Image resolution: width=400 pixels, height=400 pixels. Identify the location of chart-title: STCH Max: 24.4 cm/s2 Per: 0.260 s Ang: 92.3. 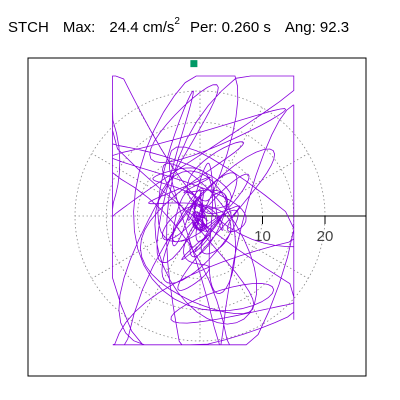
(178, 26).